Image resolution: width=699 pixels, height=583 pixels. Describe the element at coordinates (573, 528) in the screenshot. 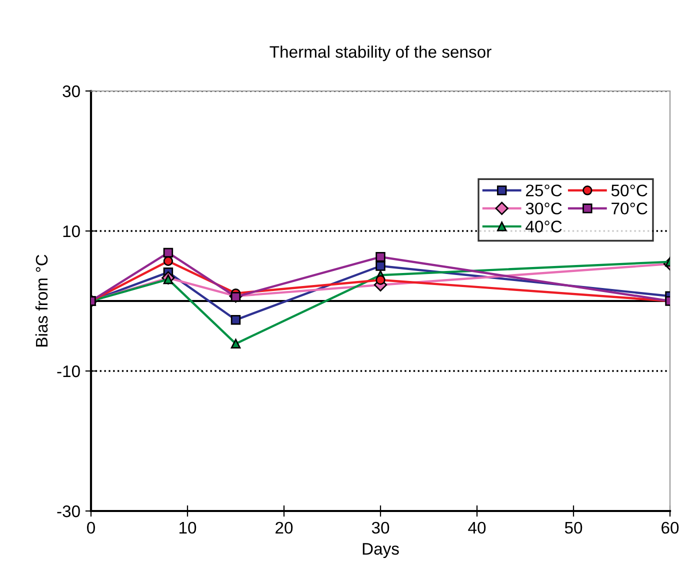

I see `x-tick-label: 50` at that location.